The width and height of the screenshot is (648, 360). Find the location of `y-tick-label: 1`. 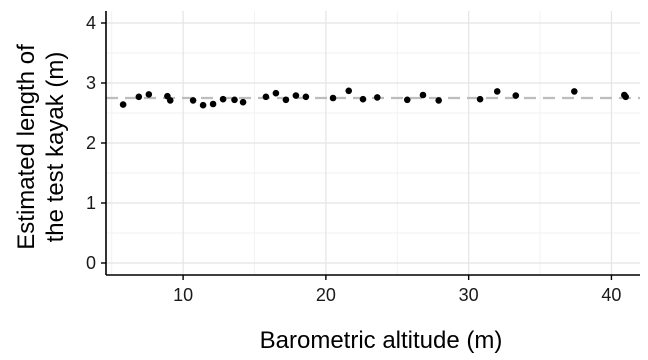

y-tick-label: 1 is located at coordinates (91, 203).